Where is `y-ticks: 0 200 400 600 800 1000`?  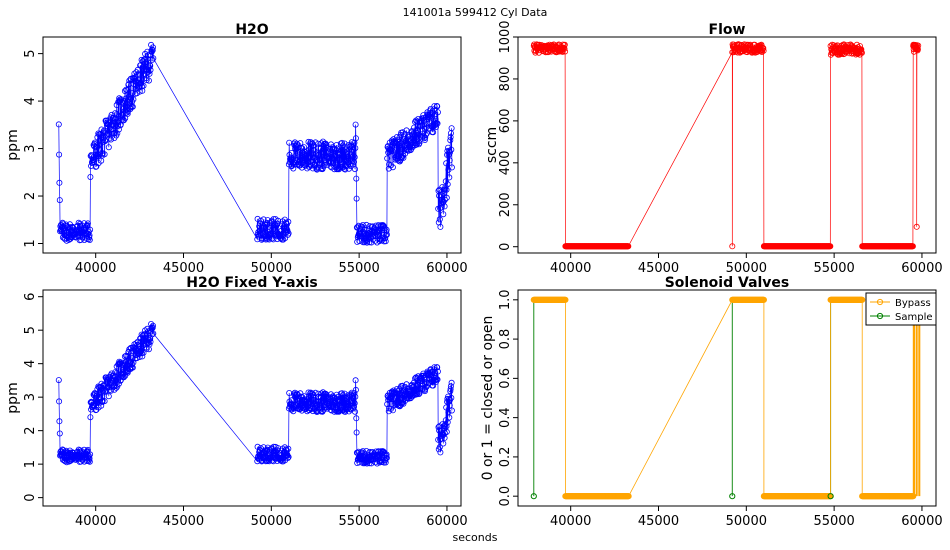
y-ticks: 0 200 400 600 800 1000 is located at coordinates (508, 135).